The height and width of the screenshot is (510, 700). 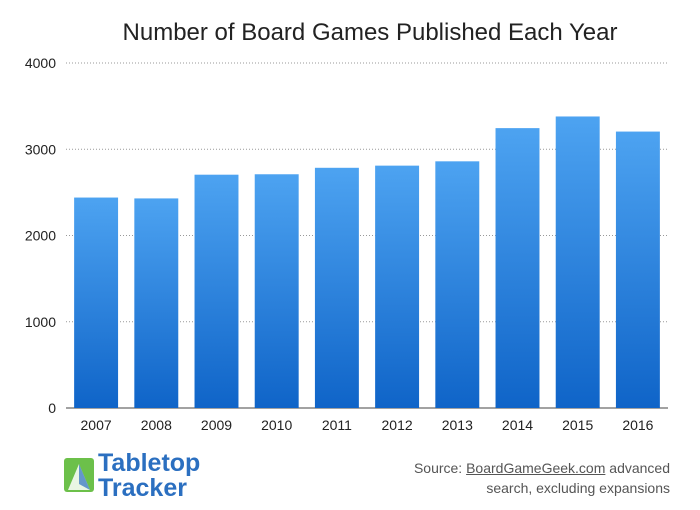 What do you see at coordinates (337, 425) in the screenshot?
I see `x-tick-label: 2011` at bounding box center [337, 425].